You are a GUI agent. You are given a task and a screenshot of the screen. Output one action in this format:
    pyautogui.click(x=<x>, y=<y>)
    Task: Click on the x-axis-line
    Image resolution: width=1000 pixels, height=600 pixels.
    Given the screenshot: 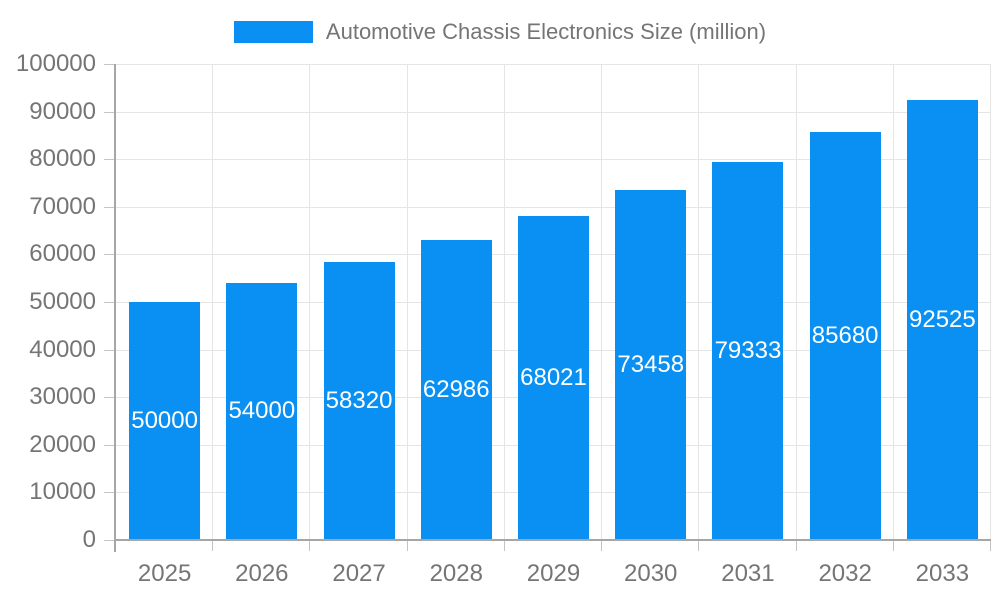 What is the action you would take?
    pyautogui.click(x=553, y=540)
    